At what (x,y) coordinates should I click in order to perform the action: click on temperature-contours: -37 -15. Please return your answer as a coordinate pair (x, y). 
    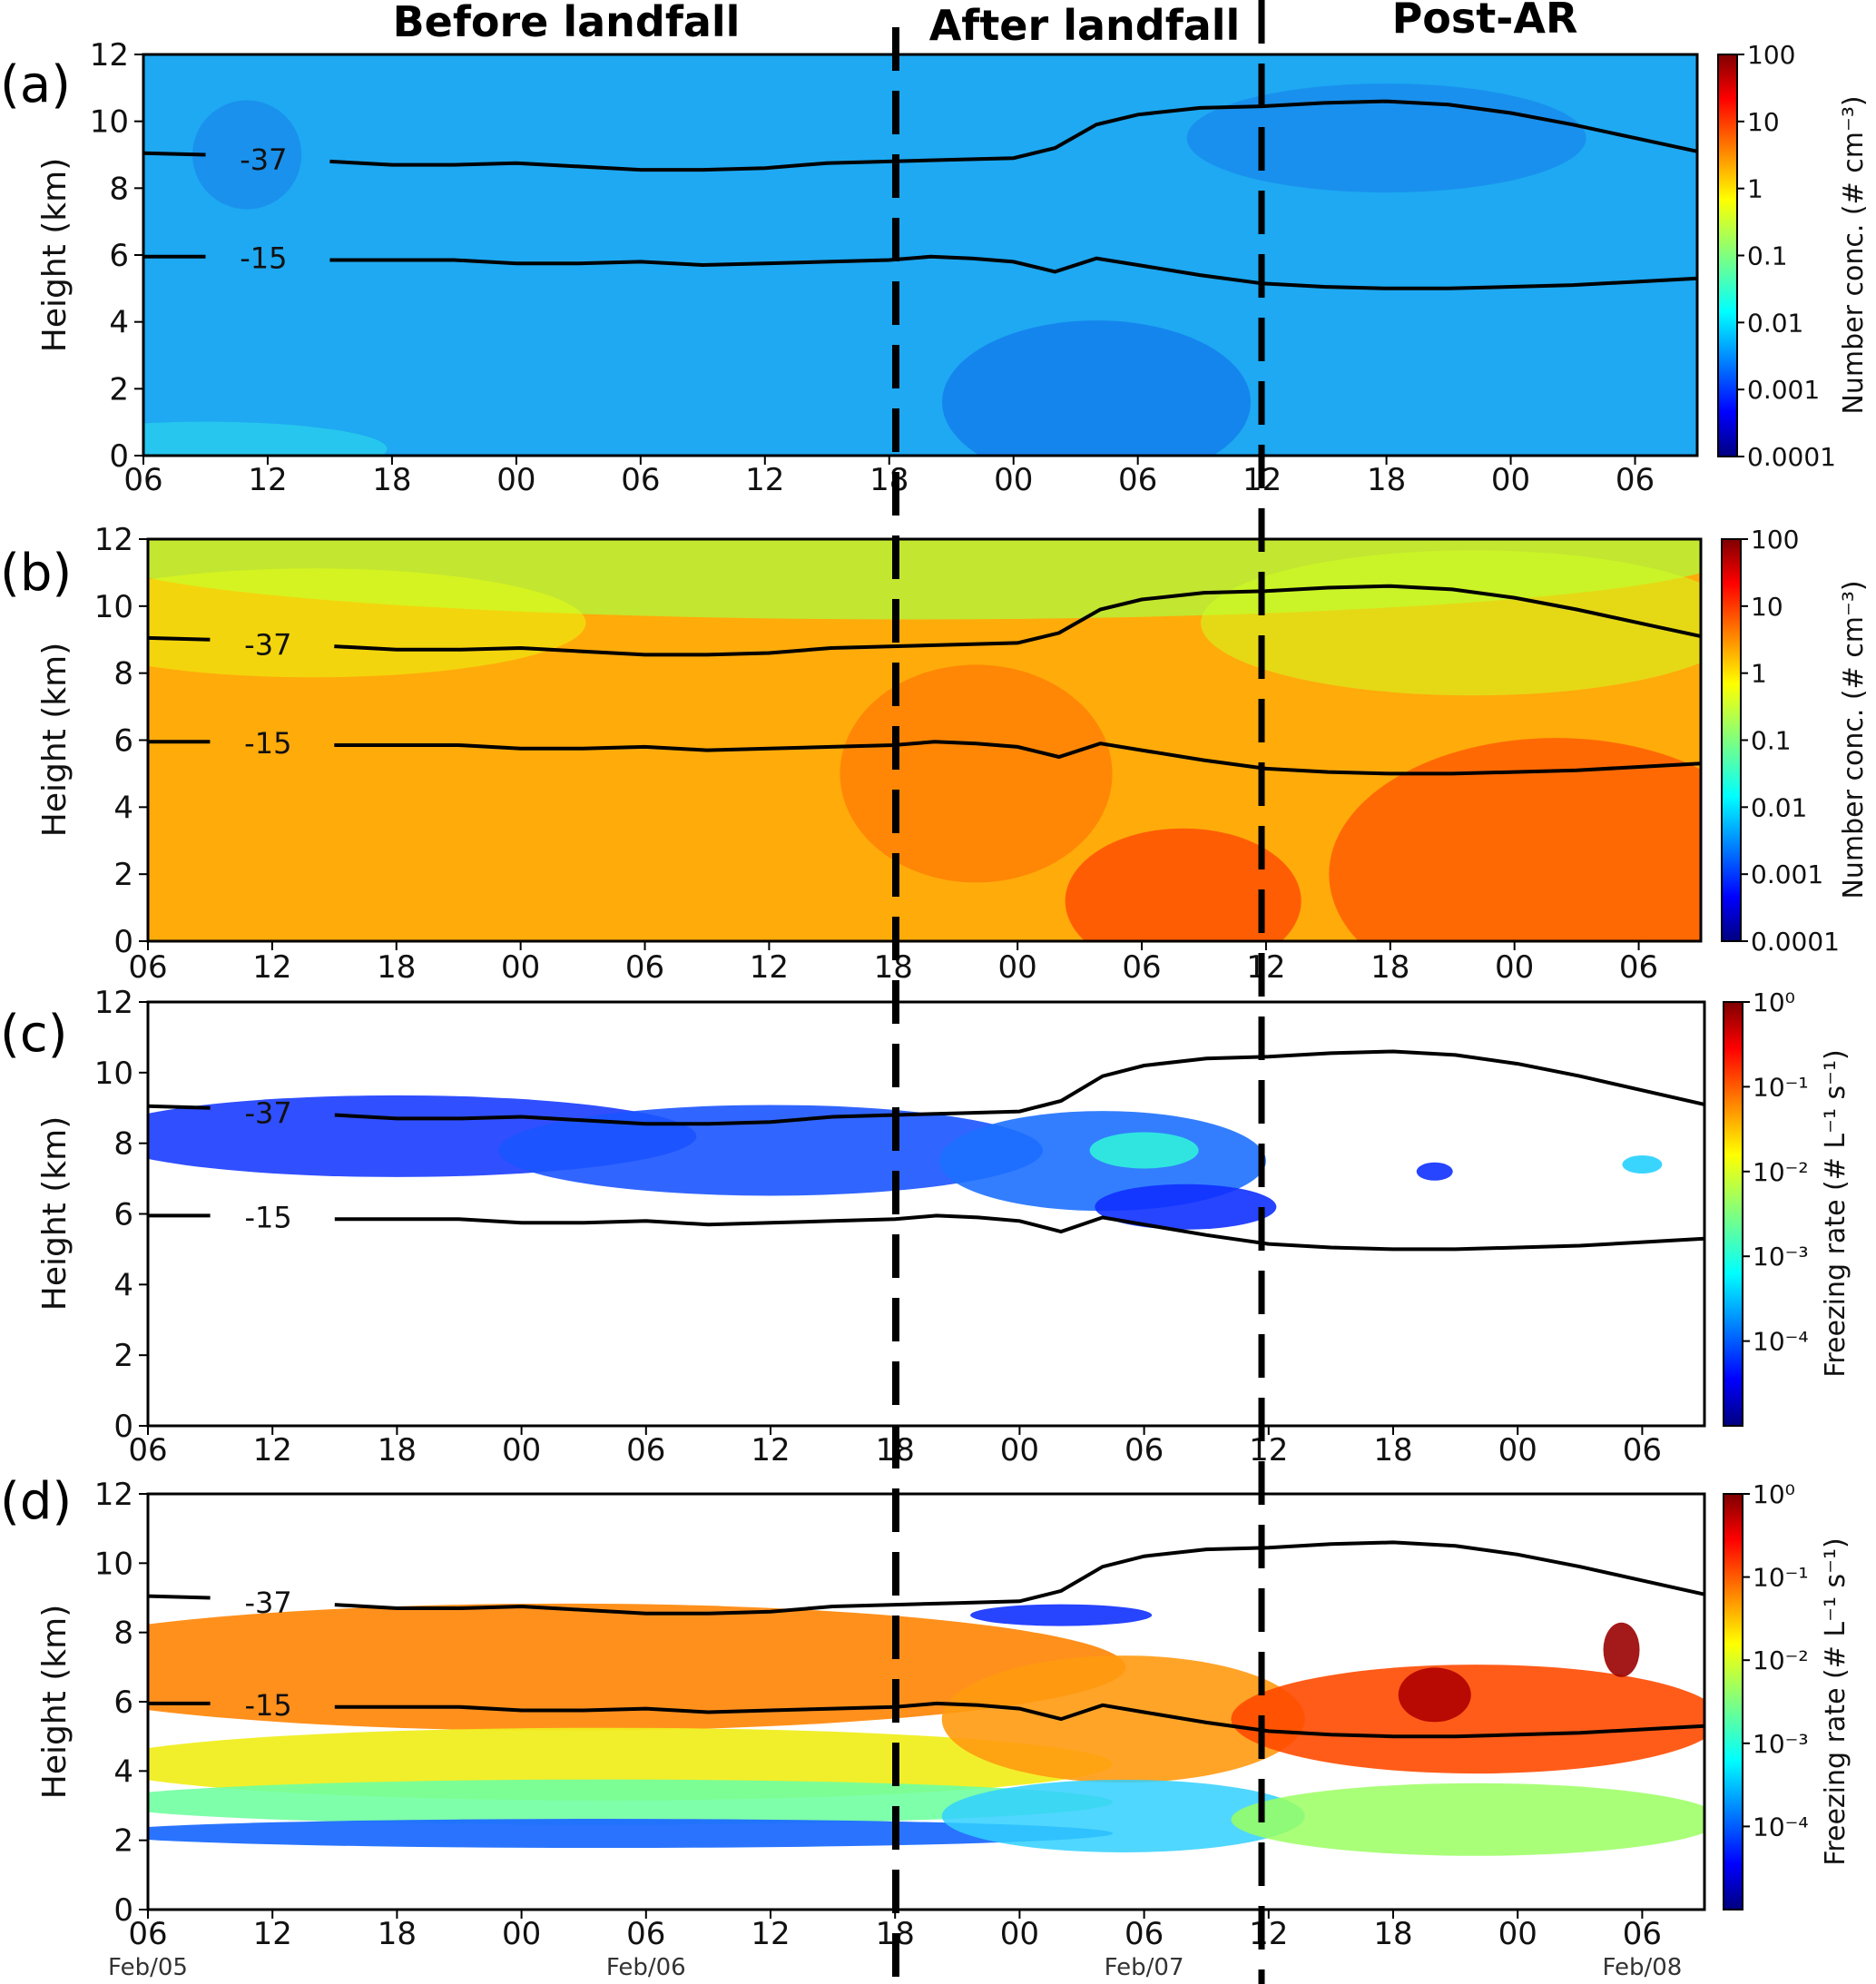
    Looking at the image, I should click on (926, 1639).